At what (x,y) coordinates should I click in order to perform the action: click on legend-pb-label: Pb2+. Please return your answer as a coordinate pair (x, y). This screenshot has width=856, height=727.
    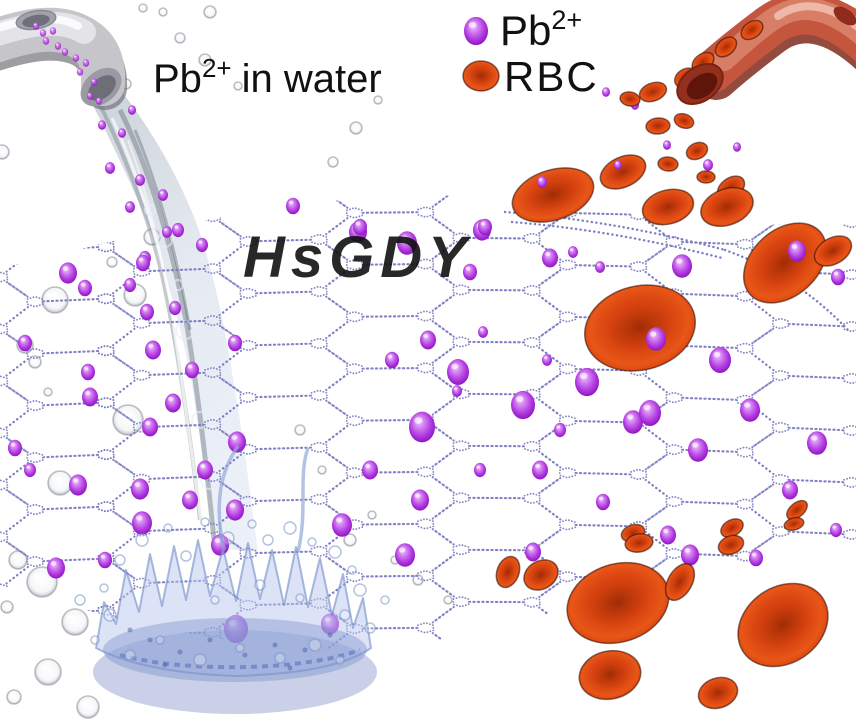
    Looking at the image, I should click on (541, 29).